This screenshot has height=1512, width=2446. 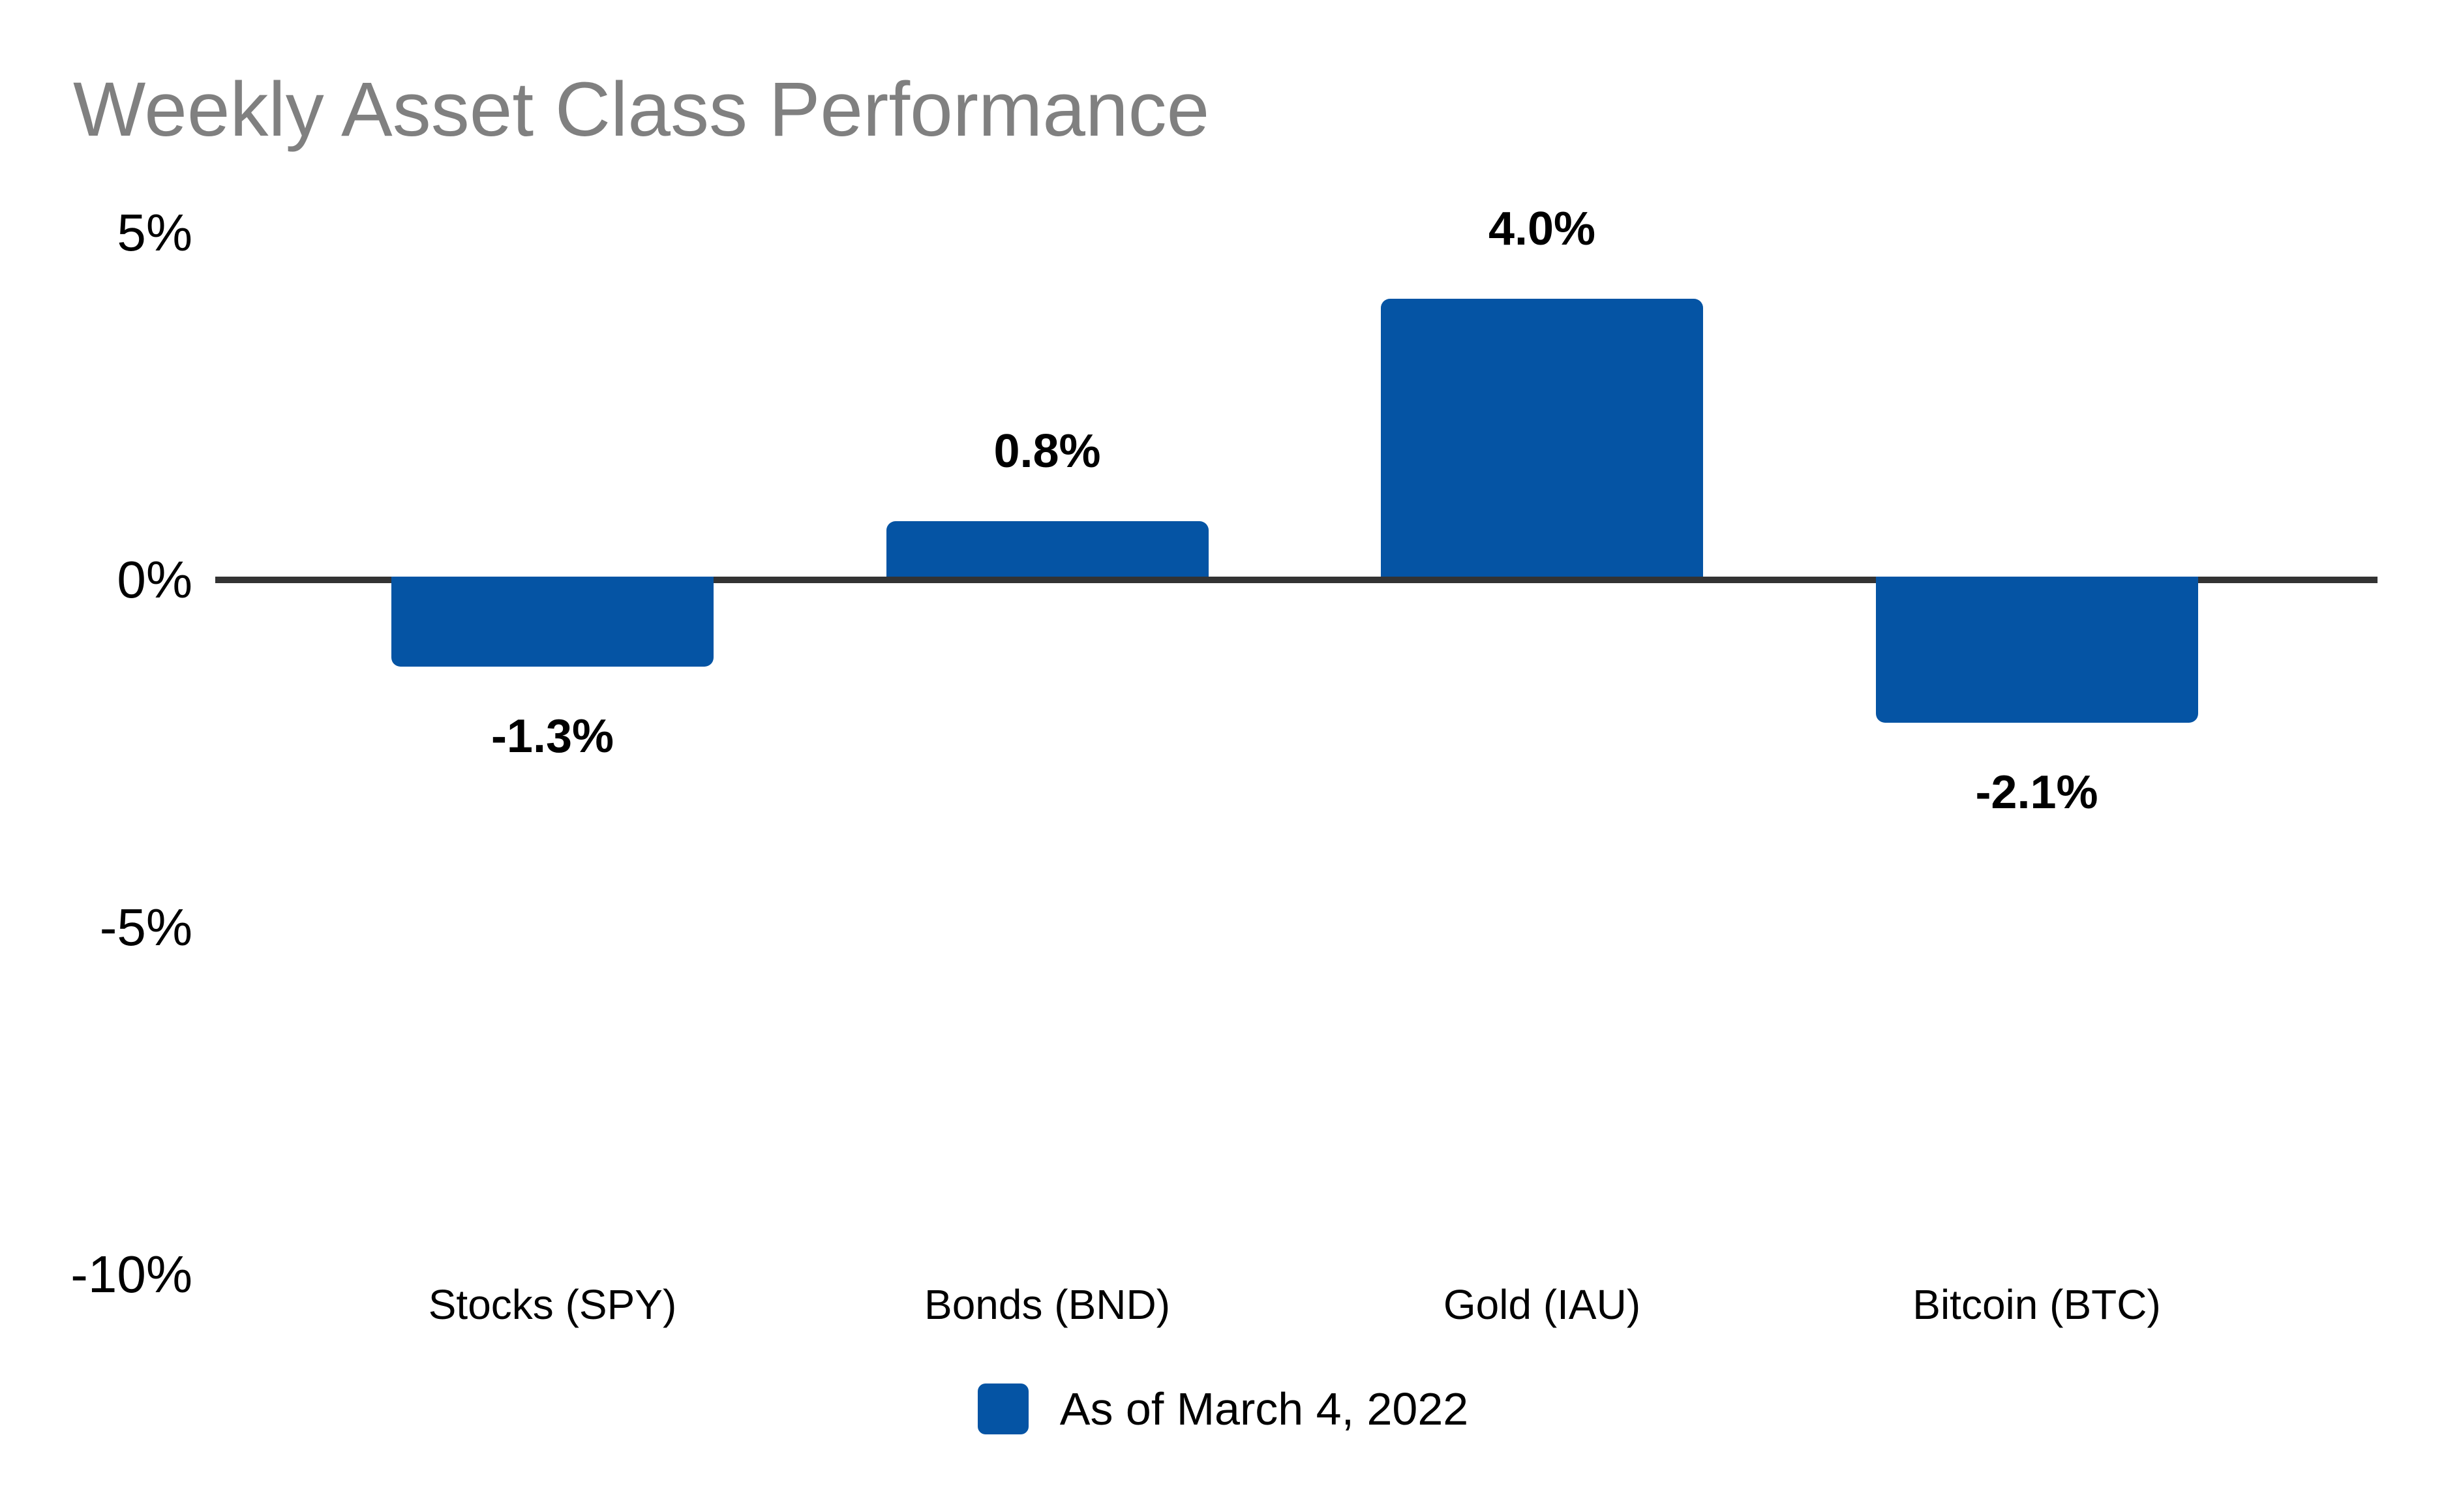 What do you see at coordinates (2036, 1304) in the screenshot?
I see `x-axis-label: Bitcoin (BTC)` at bounding box center [2036, 1304].